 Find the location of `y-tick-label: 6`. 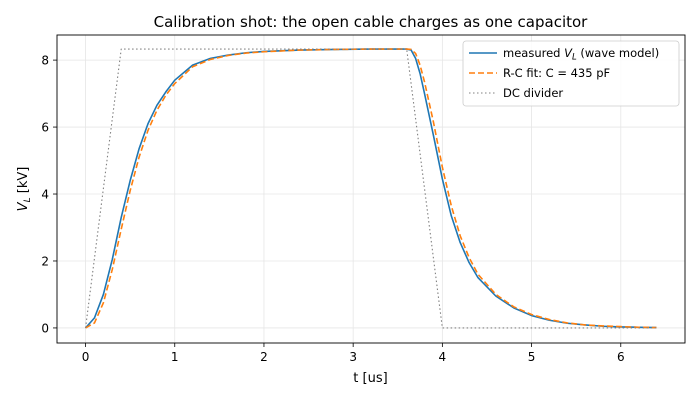

y-tick-label: 6 is located at coordinates (45, 128).